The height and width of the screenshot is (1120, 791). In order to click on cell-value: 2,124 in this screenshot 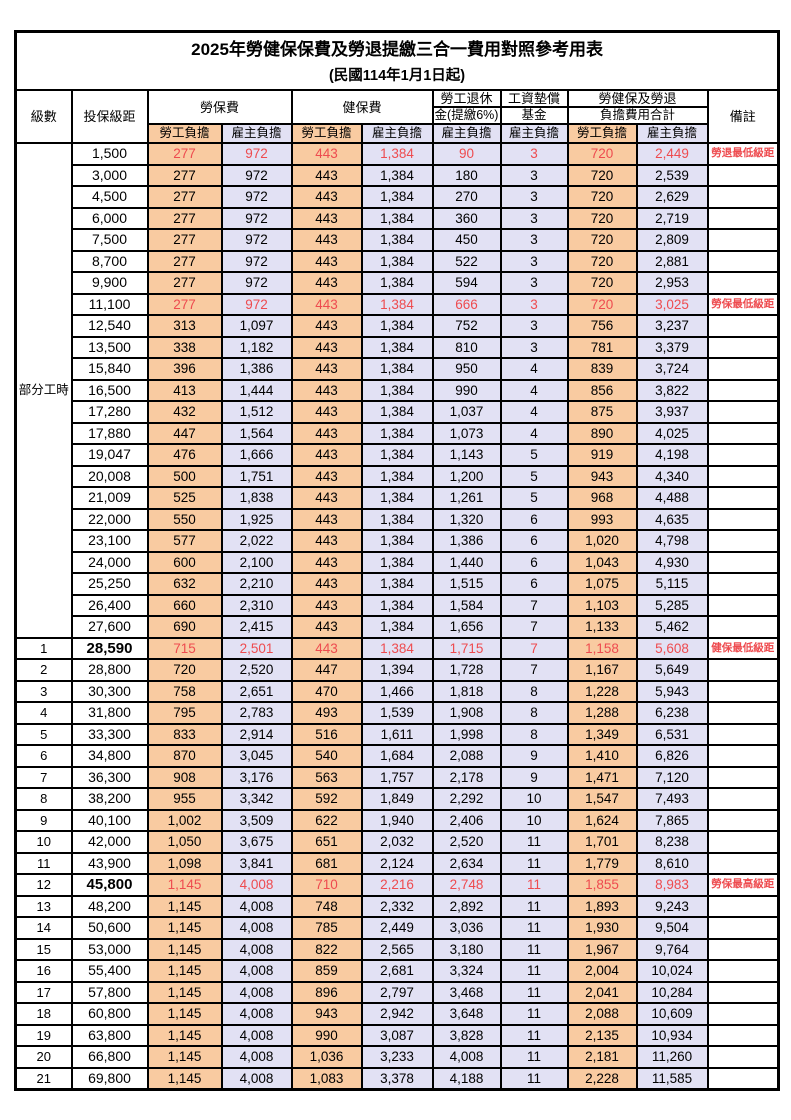, I will do `click(397, 863)`.